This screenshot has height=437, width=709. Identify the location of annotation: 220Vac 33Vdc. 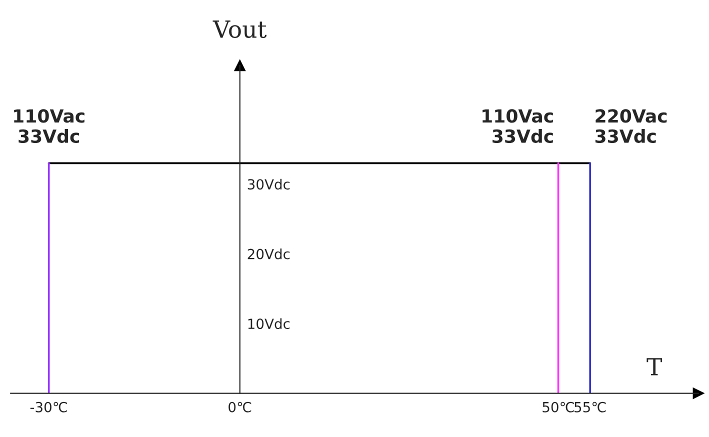
(631, 126).